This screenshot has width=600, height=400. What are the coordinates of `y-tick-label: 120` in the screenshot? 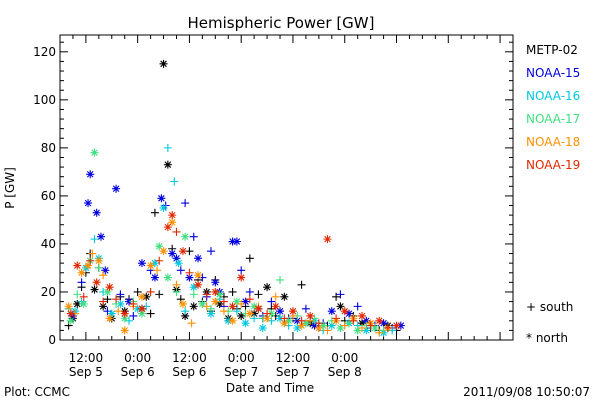 It's located at (44, 52).